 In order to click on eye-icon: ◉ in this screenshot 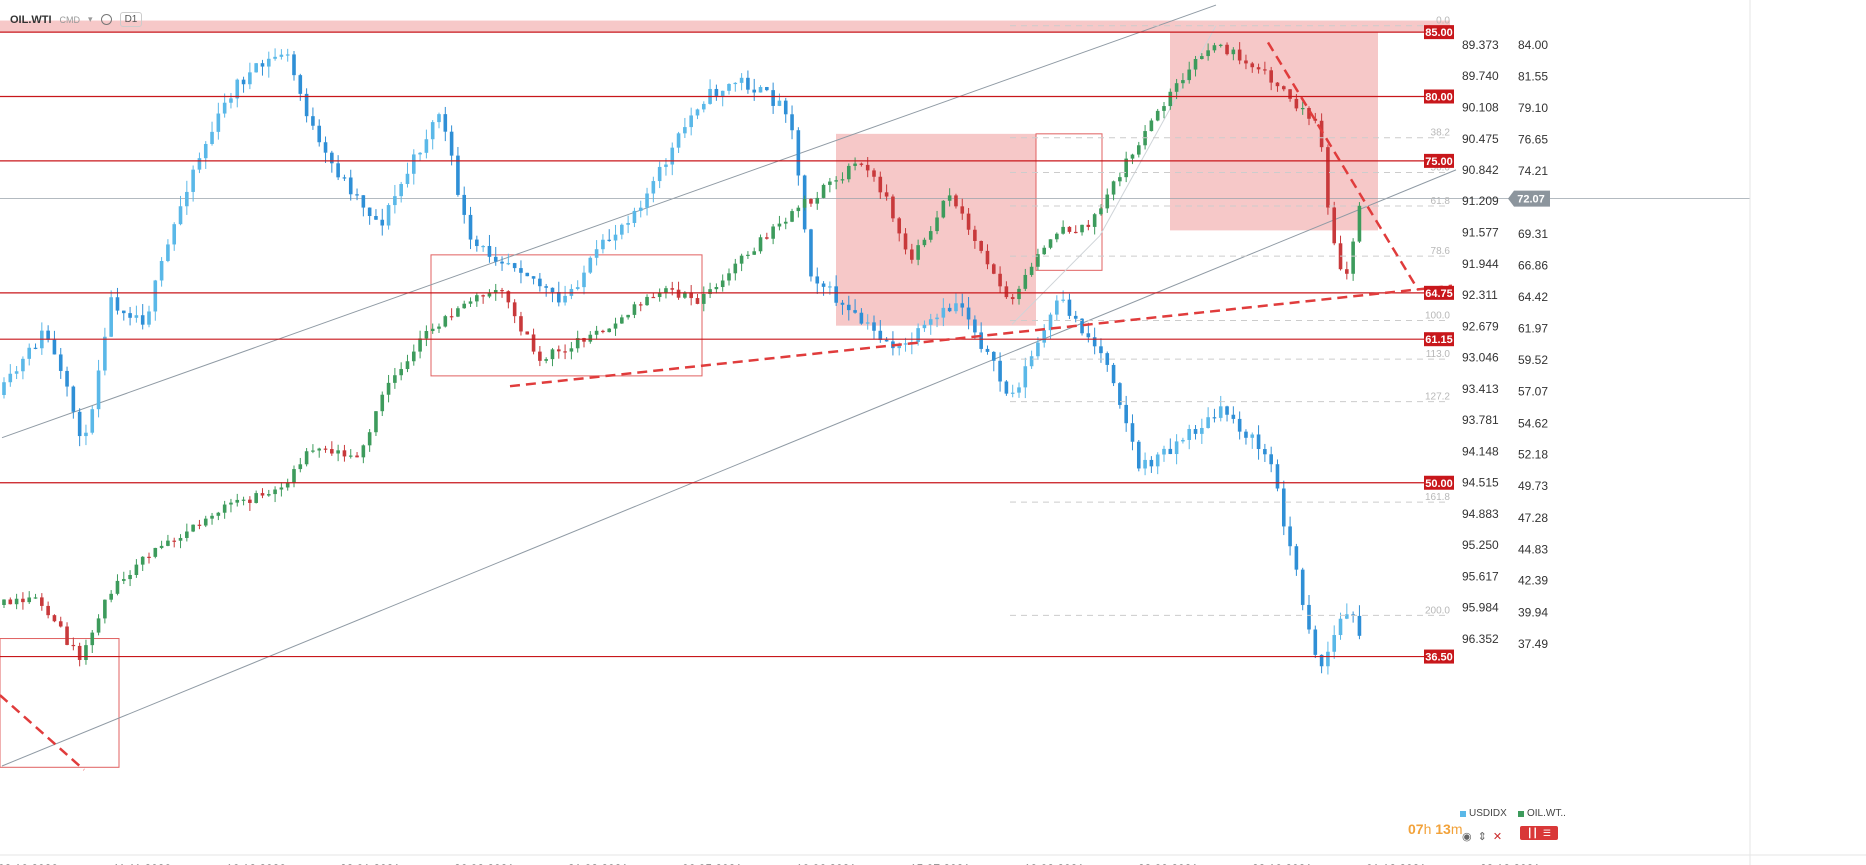, I will do `click(1467, 837)`.